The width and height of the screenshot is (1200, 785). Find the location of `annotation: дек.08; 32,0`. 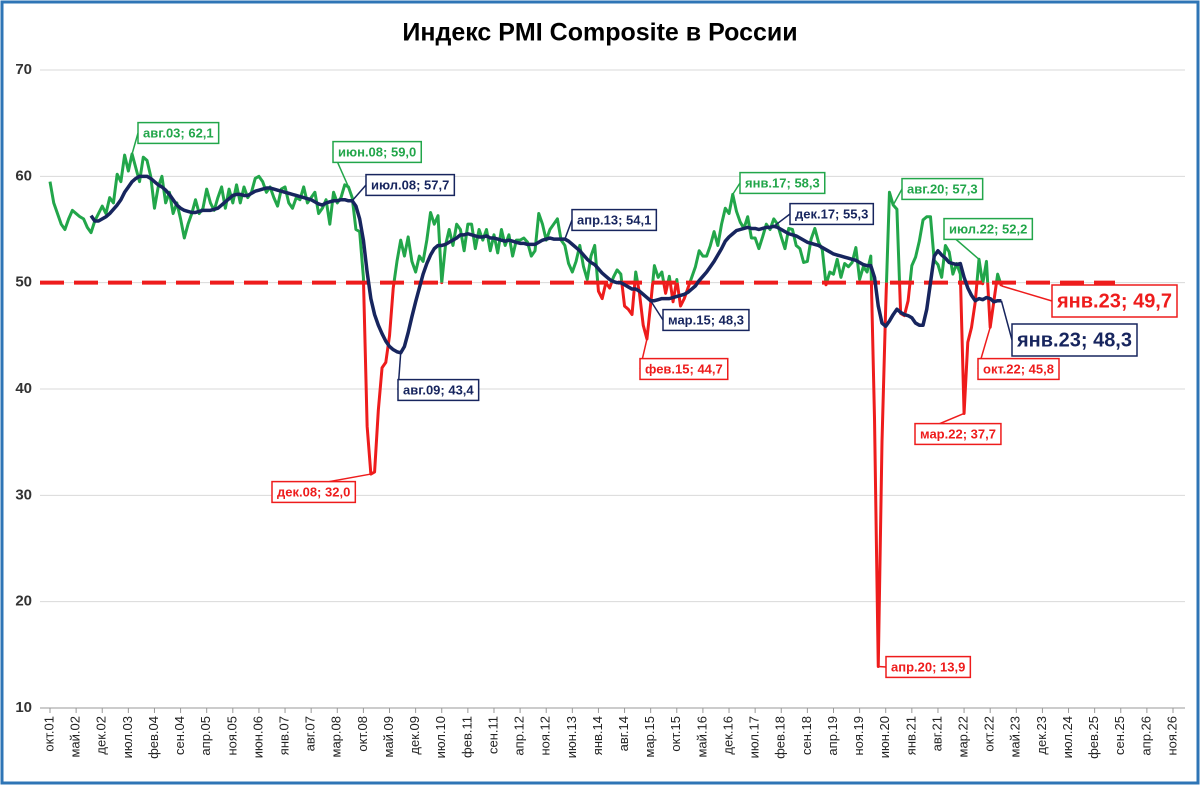

annotation: дек.08; 32,0 is located at coordinates (321, 488).